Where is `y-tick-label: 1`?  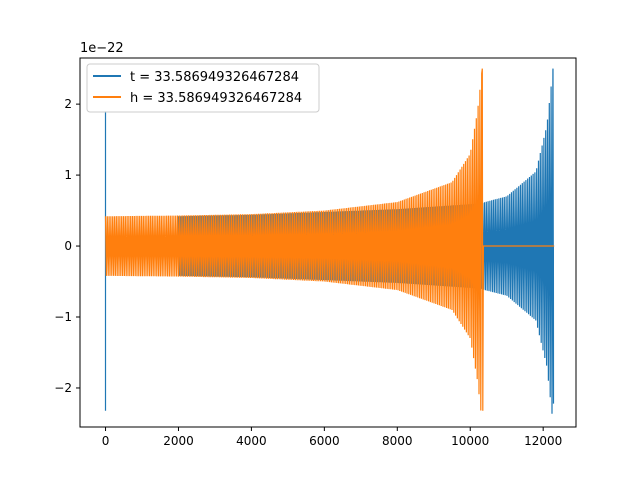
y-tick-label: 1 is located at coordinates (68, 175).